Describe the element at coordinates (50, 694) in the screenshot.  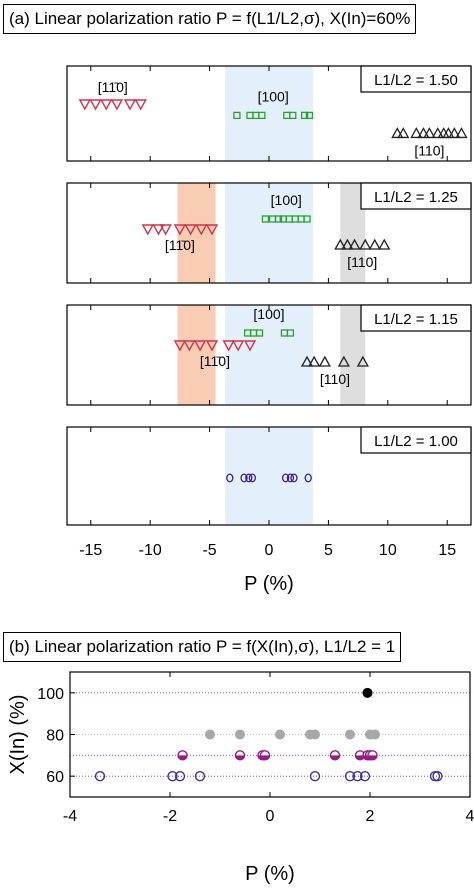
I see `y-tick-label: 100` at that location.